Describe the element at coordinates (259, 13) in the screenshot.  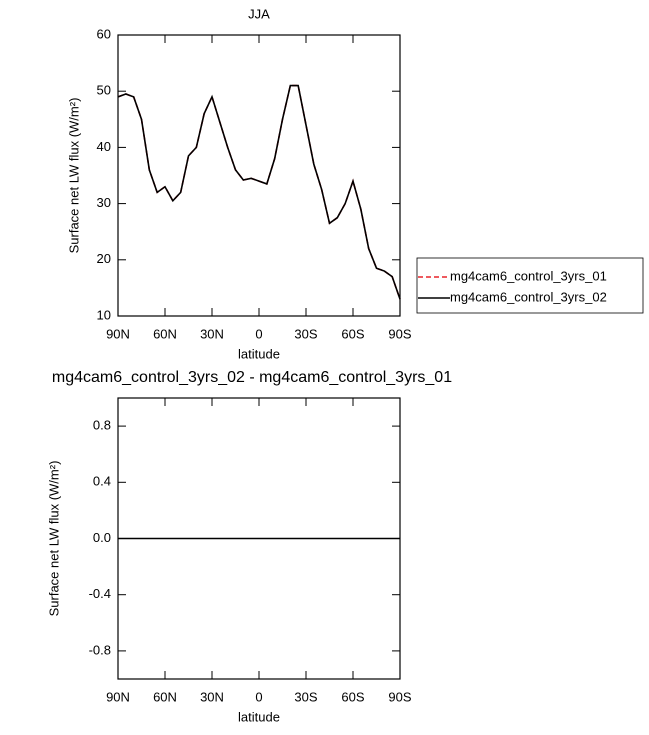
I see `chart-title: JJA` at that location.